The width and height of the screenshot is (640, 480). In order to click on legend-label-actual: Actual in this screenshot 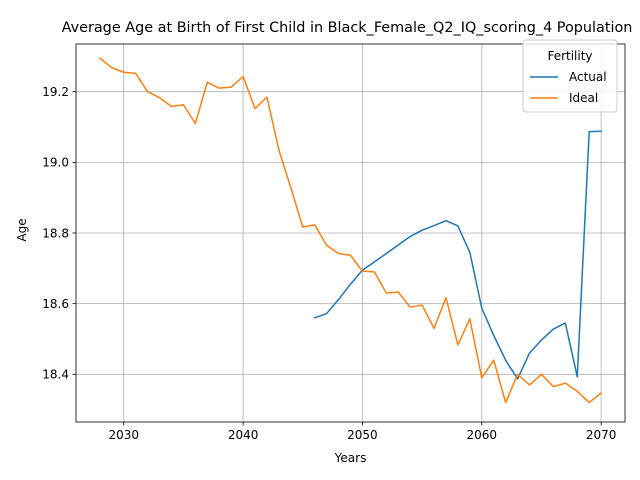, I will do `click(588, 77)`.